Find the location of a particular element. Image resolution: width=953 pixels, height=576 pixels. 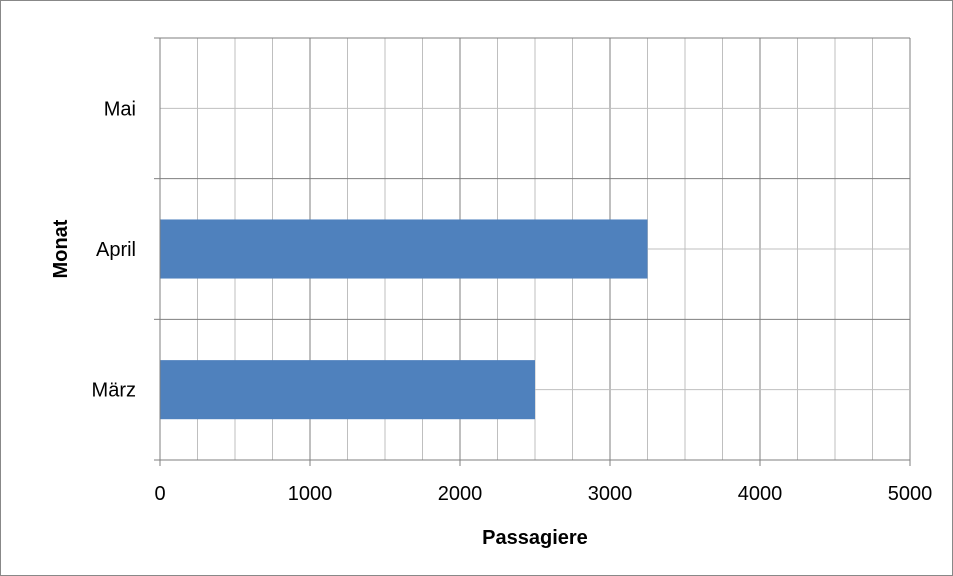

x-tick-label: 1000 is located at coordinates (310, 494).